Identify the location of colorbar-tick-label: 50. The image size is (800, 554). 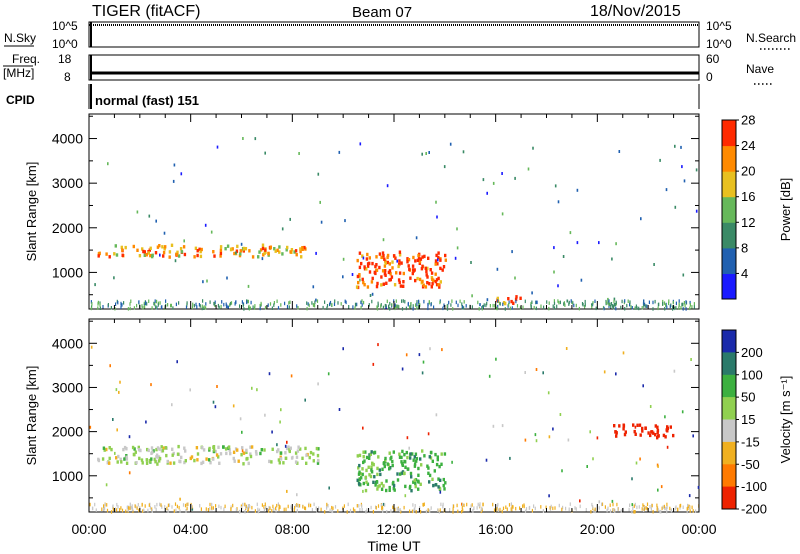
(748, 397).